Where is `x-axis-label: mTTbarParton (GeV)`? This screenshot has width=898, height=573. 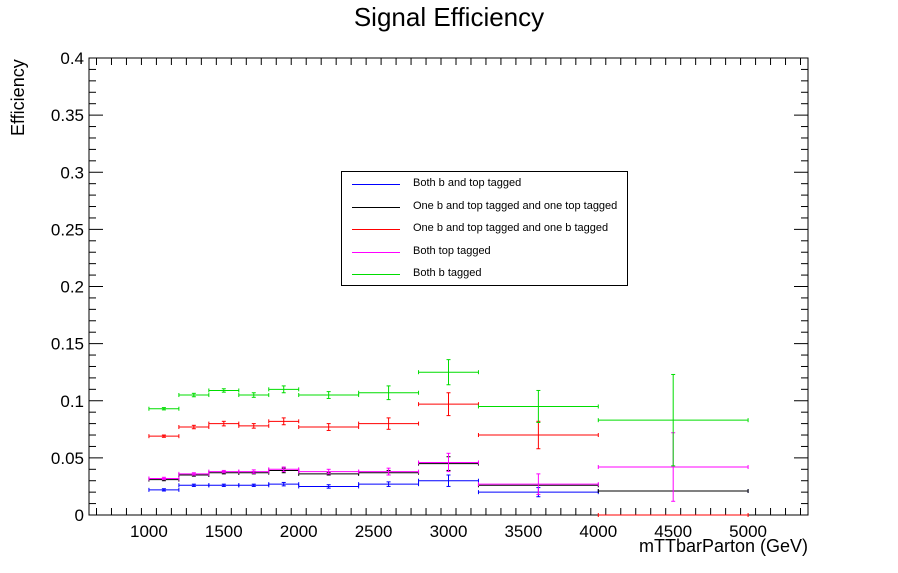 x-axis-label: mTTbarParton (GeV) is located at coordinates (723, 546).